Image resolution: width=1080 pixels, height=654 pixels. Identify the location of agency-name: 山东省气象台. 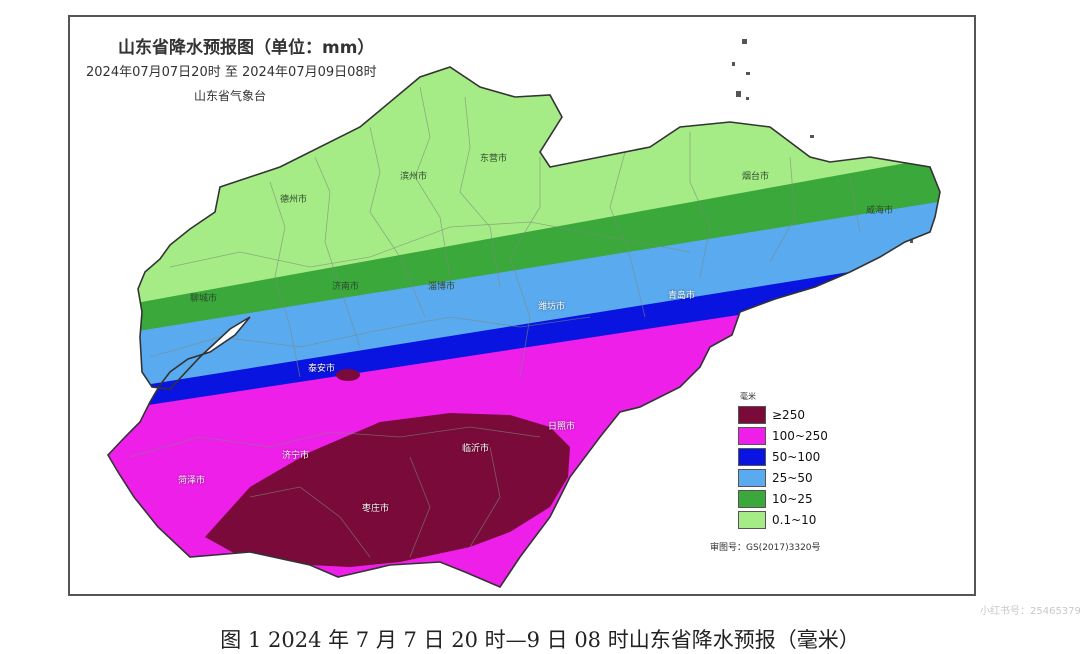
(230, 96).